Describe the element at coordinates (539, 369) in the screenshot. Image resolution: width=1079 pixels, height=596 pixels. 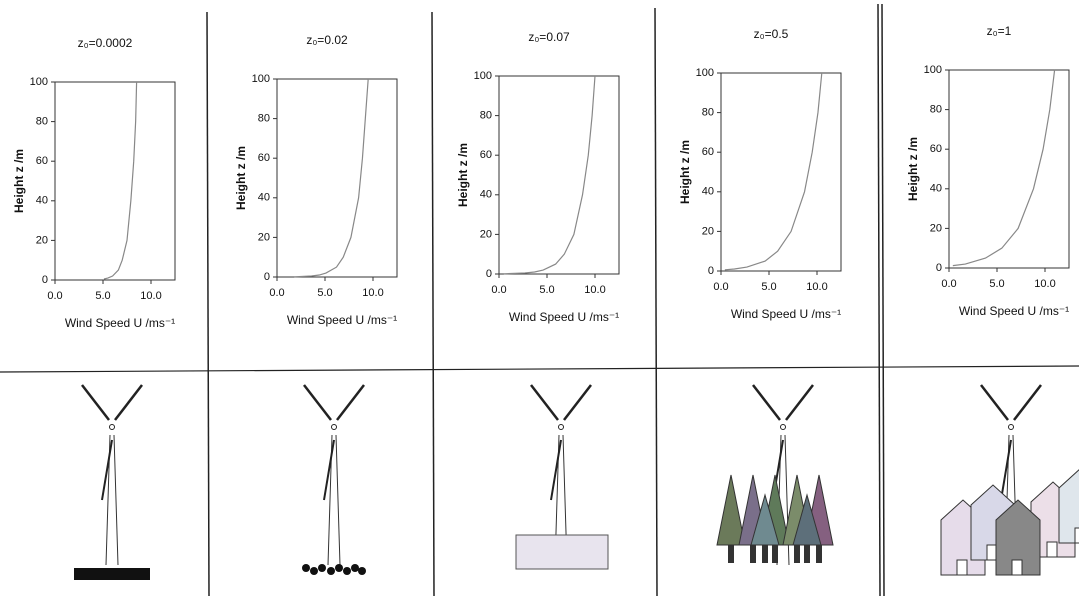
I see `row-divider` at that location.